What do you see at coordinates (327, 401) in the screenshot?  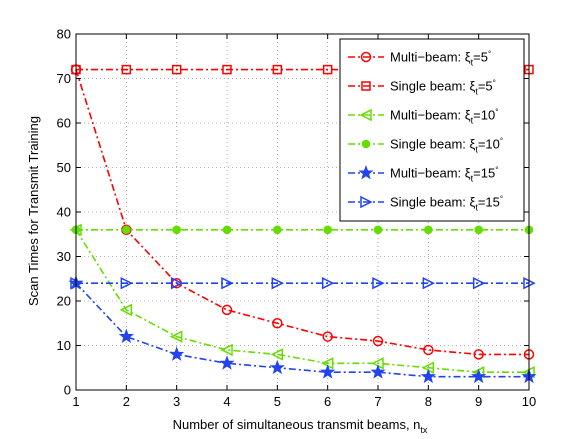 I see `x-tick-label: 6` at bounding box center [327, 401].